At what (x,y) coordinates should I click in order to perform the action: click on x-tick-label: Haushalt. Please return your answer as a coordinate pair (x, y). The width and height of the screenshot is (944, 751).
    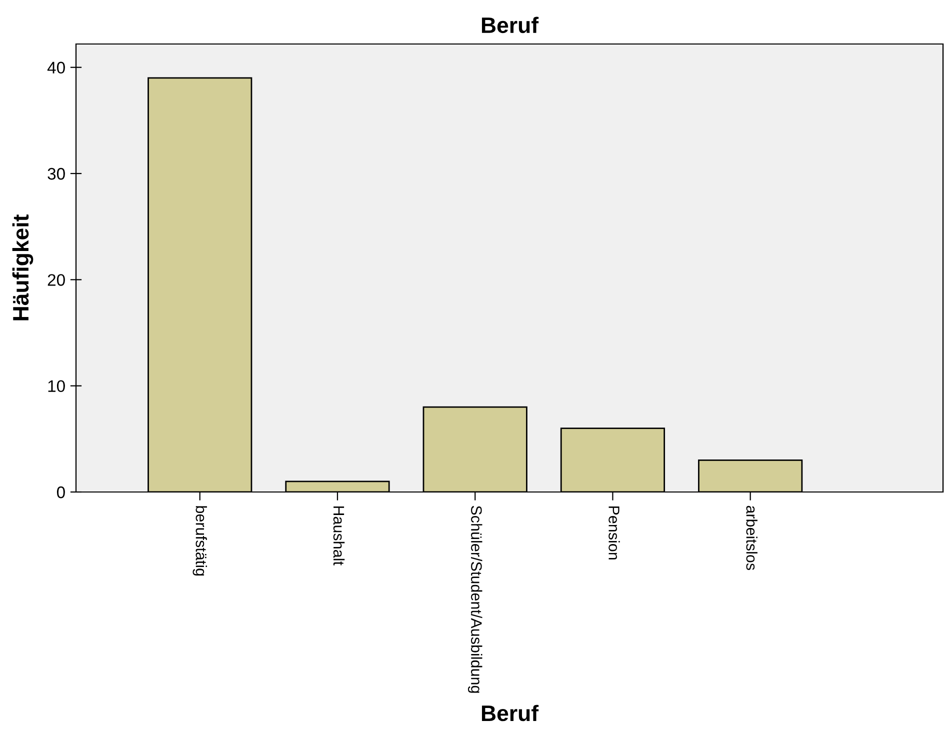
    Looking at the image, I should click on (339, 536).